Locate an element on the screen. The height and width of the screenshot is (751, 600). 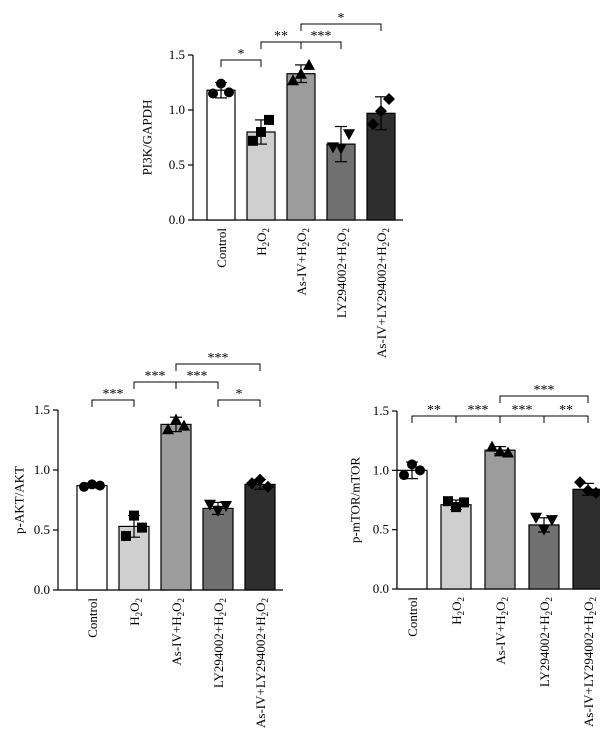
significance-label: ** is located at coordinates (566, 410).